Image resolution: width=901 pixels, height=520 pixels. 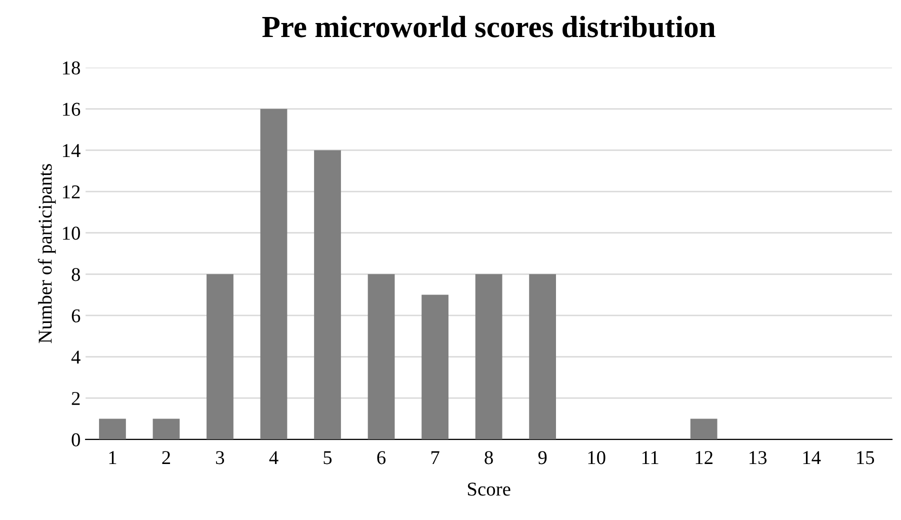 What do you see at coordinates (71, 109) in the screenshot?
I see `y-tick-label: 16` at bounding box center [71, 109].